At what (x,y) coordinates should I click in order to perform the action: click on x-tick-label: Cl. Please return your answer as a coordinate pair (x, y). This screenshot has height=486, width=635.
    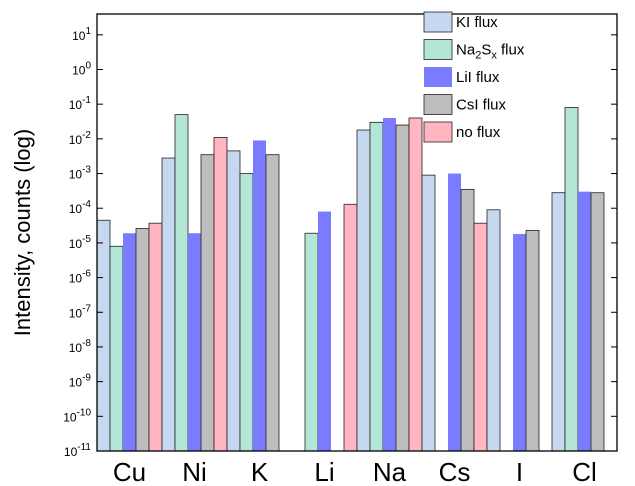
    Looking at the image, I should click on (584, 471).